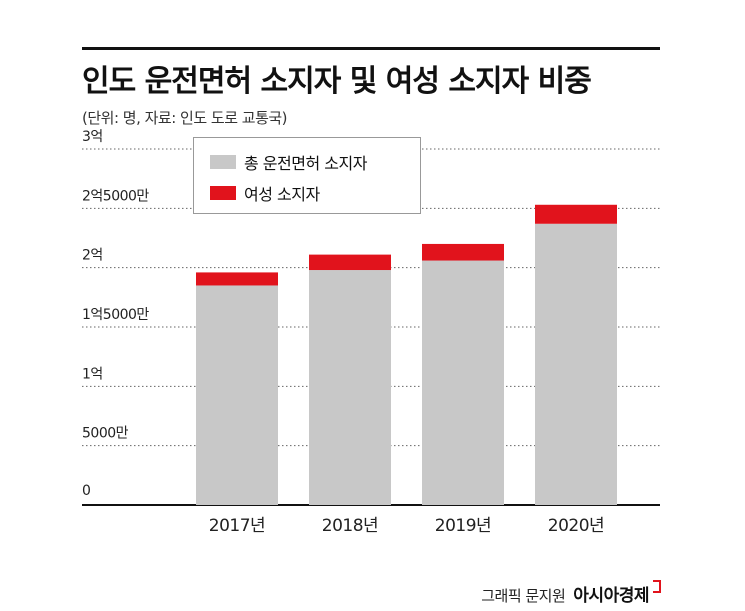  I want to click on legend-item-female: 여성 소지자, so click(265, 193).